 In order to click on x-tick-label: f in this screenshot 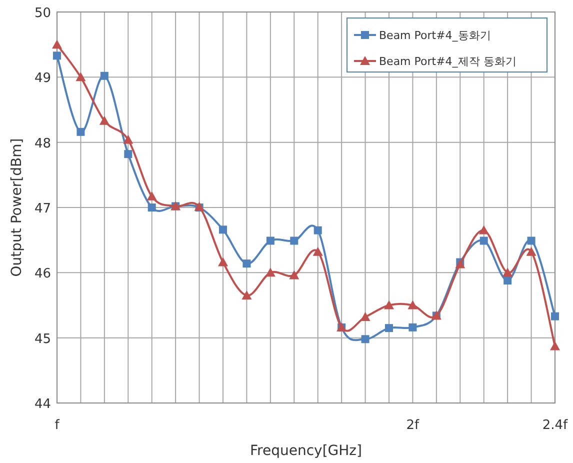, I will do `click(57, 425)`.